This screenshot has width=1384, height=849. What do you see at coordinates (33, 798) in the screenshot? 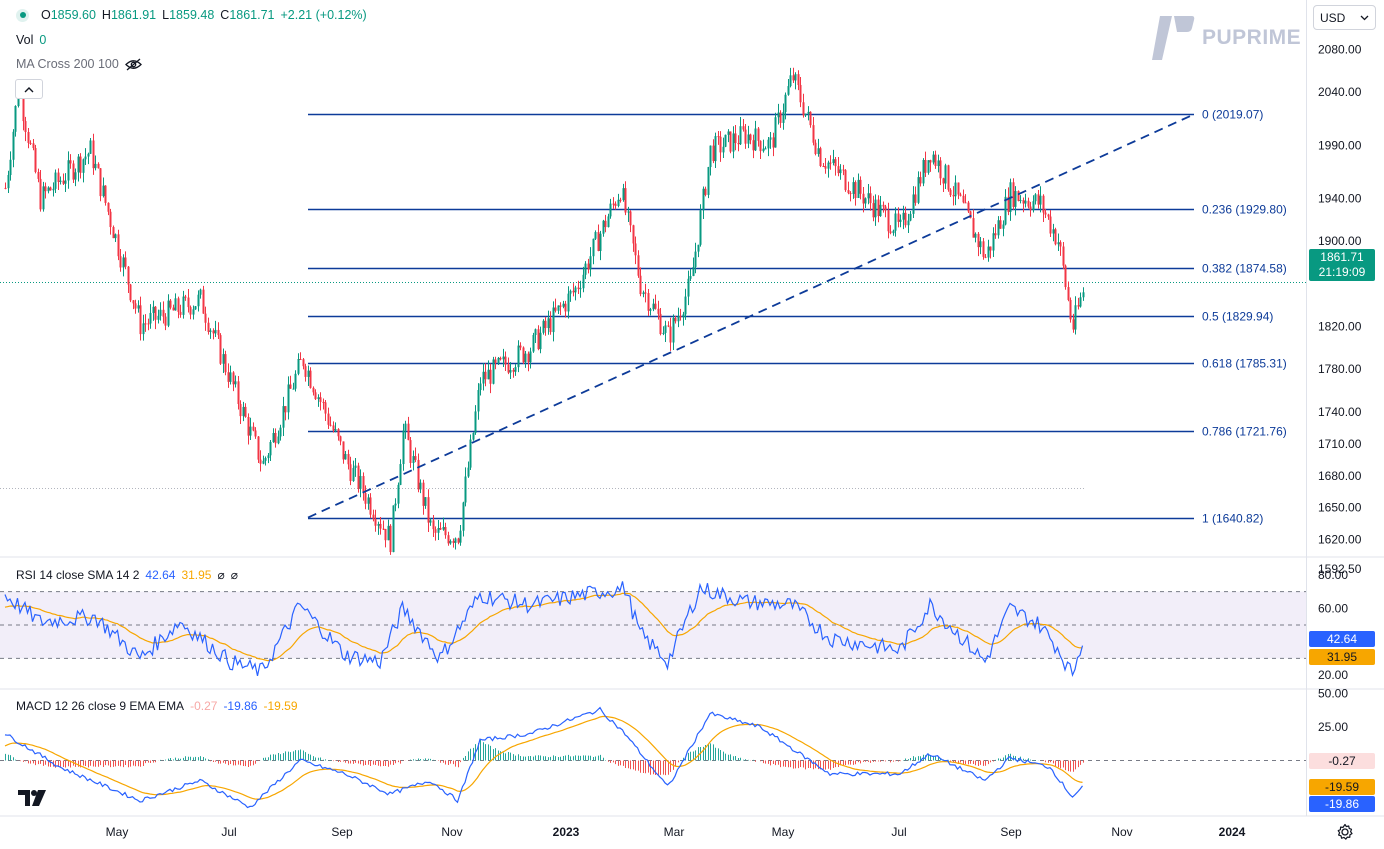
I see `tradingview-logo-icon` at bounding box center [33, 798].